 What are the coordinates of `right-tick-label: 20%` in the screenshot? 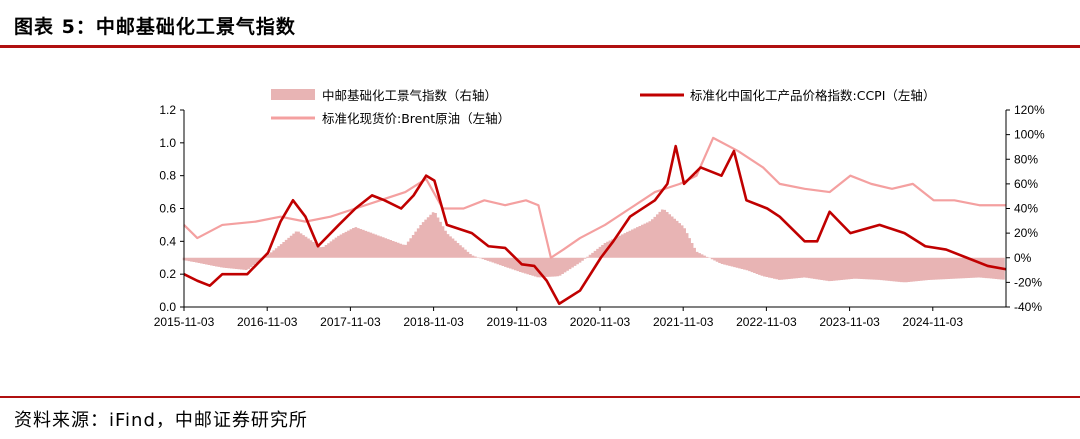 It's located at (1026, 233).